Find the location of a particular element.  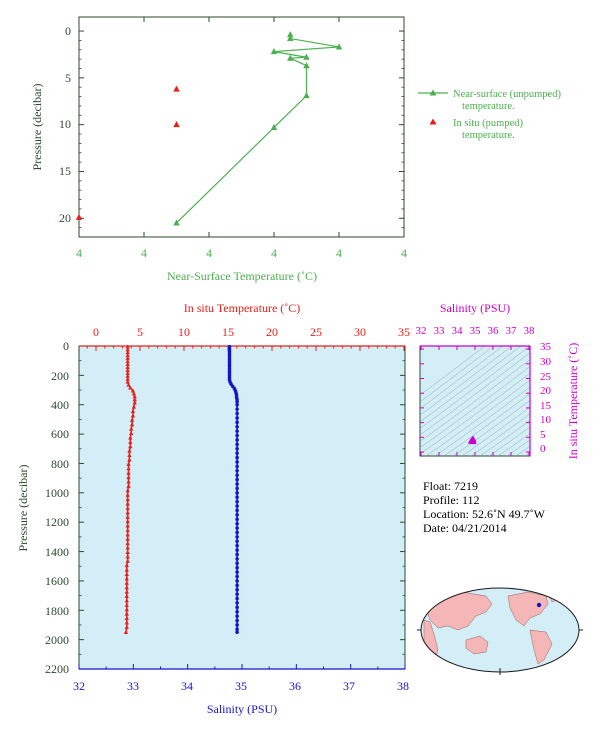

profile-bottom-axis-title: Salinity (PSU) is located at coordinates (242, 709).